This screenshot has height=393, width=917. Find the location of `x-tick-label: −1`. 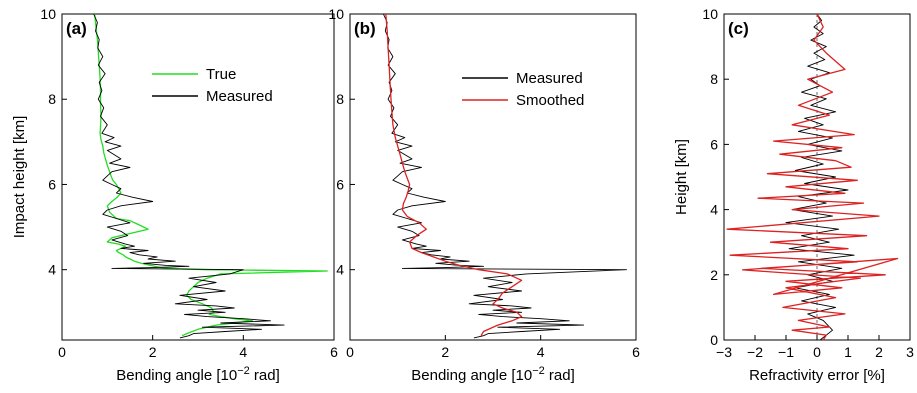

x-tick-label: −1 is located at coordinates (786, 352).